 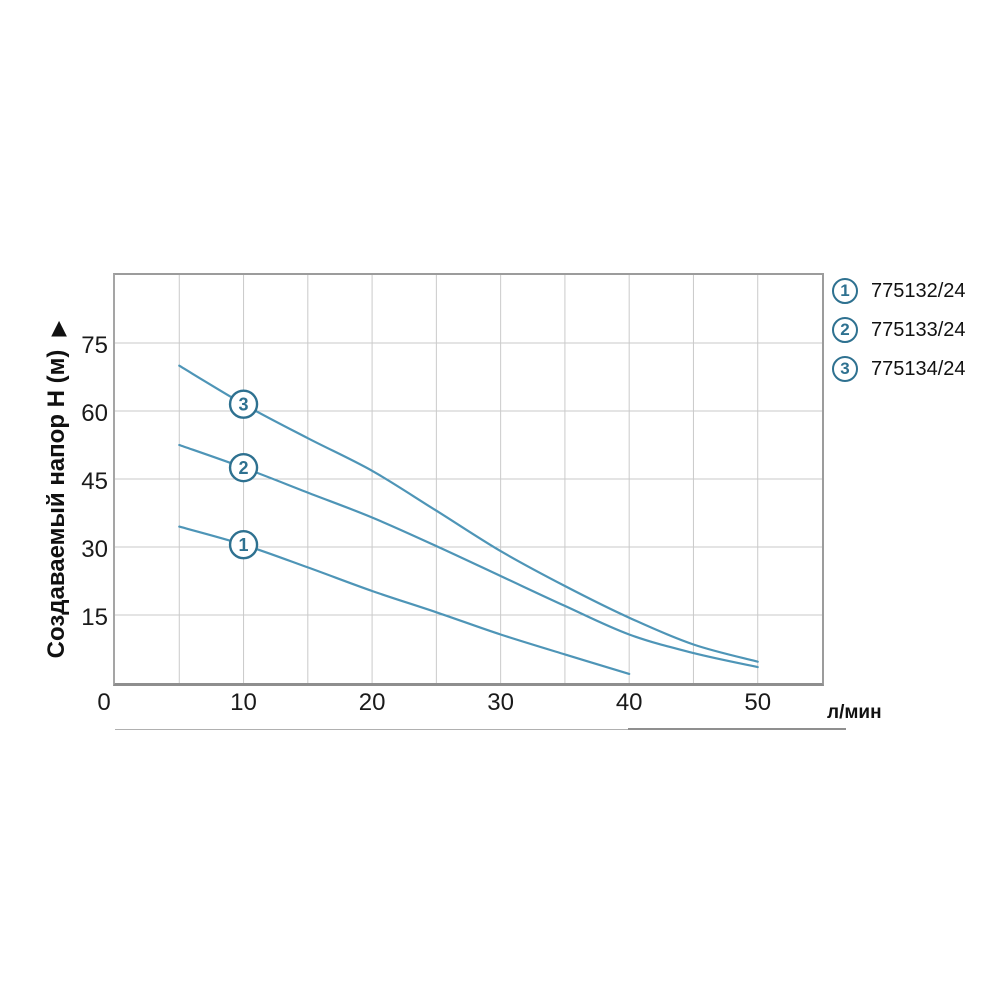 What do you see at coordinates (918, 368) in the screenshot?
I see `legend-label-3: 775134/24` at bounding box center [918, 368].